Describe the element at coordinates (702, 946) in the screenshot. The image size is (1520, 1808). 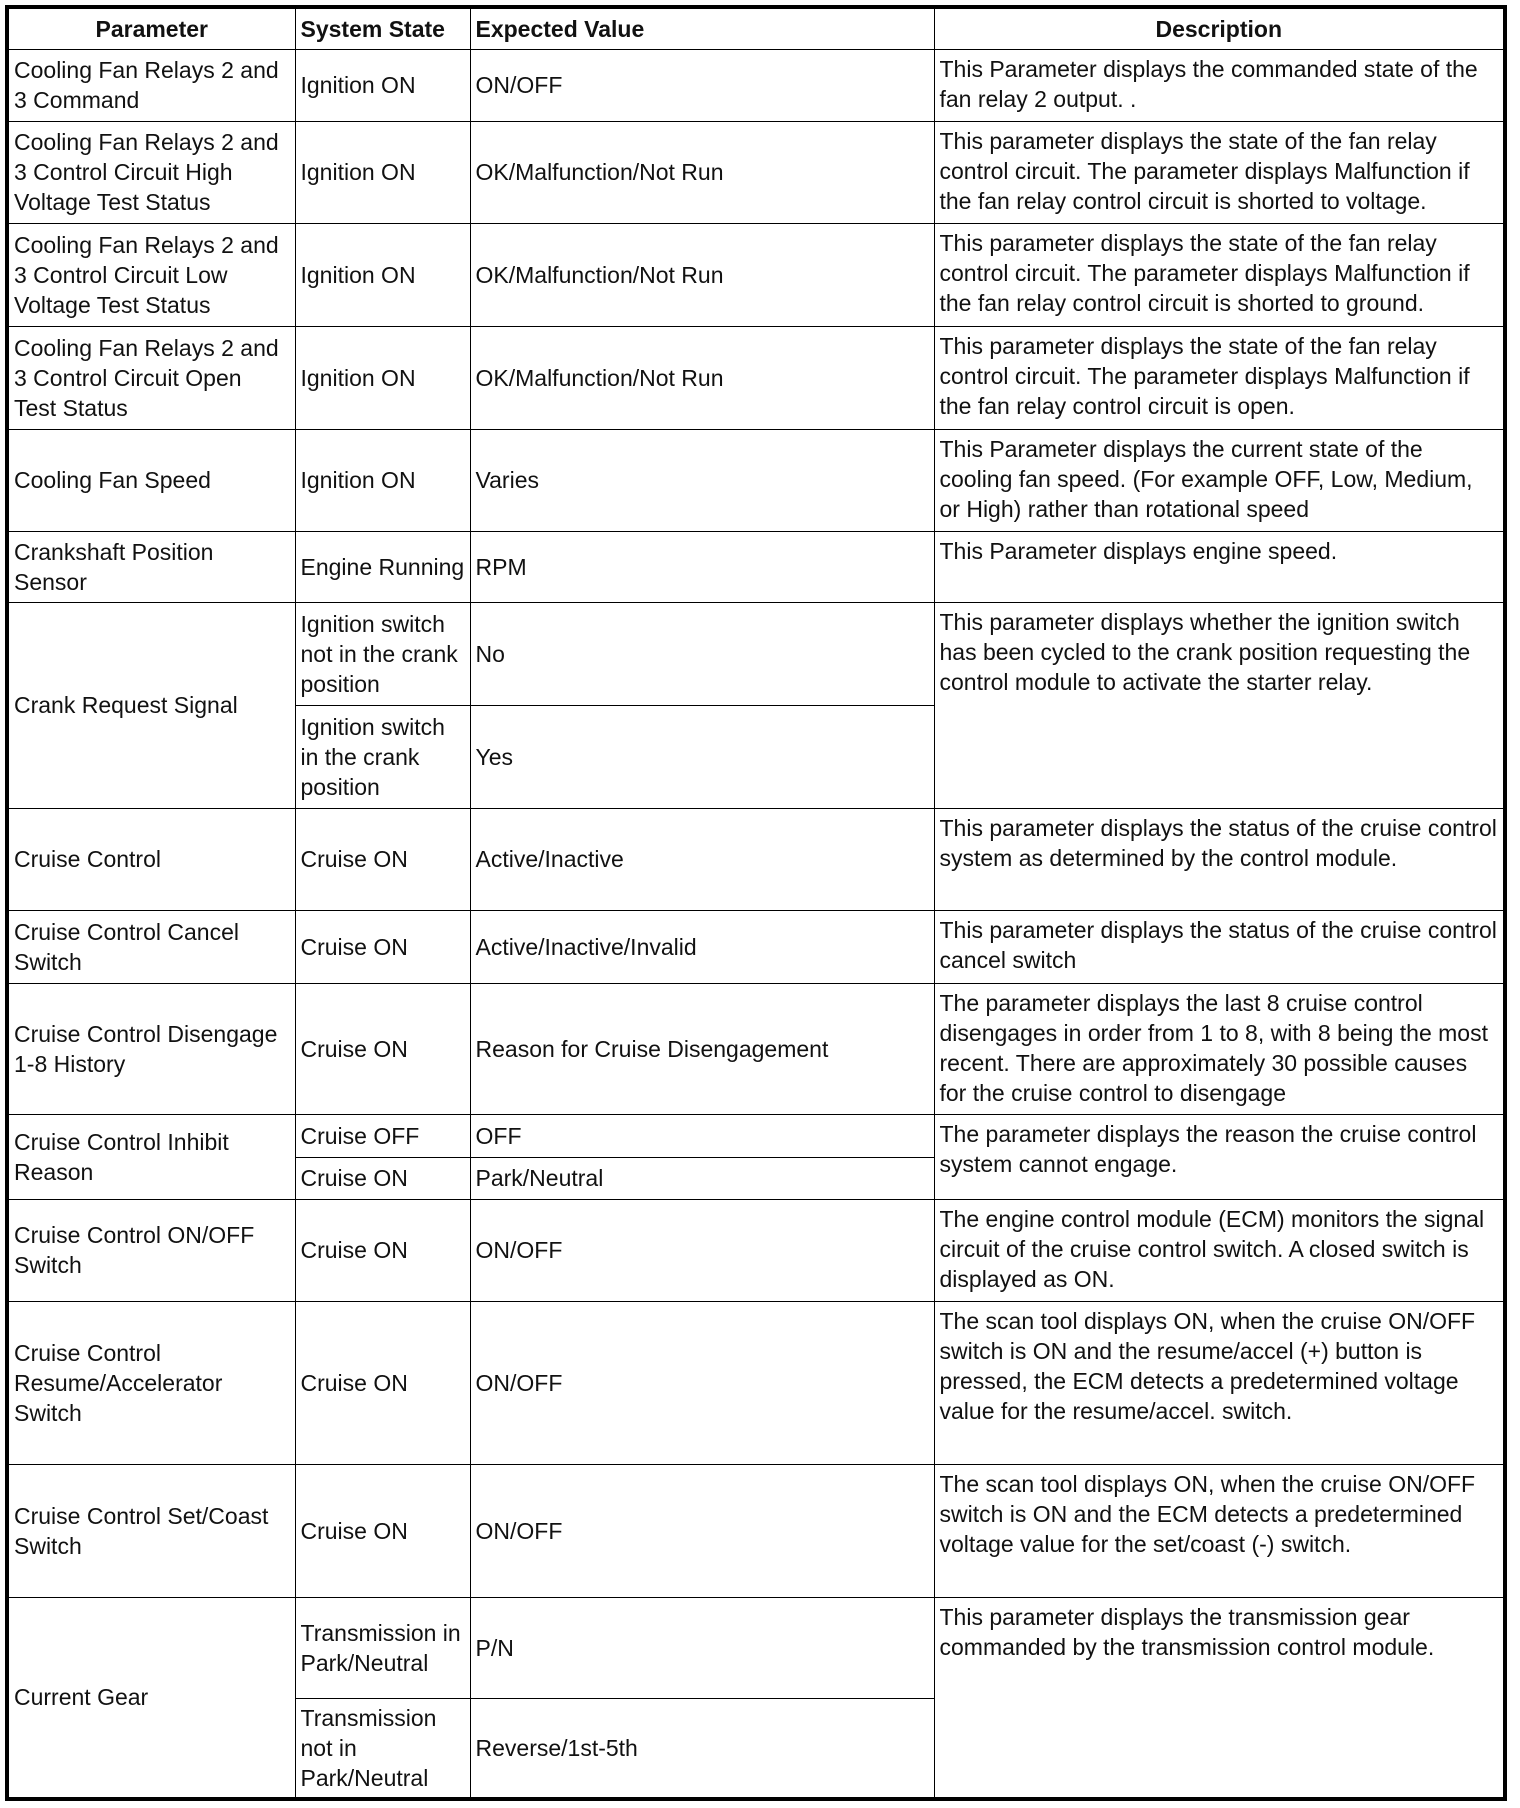
I see `expected-value-cell: Active/Inactive/Invalid` at that location.